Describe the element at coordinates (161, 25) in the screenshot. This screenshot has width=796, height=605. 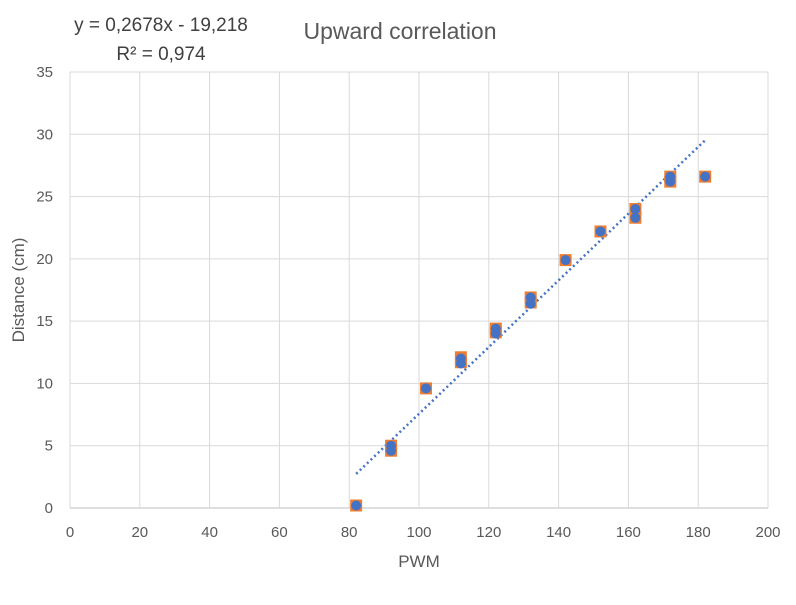
I see `trendline-equation: y = 0,2678x - 19,218` at that location.